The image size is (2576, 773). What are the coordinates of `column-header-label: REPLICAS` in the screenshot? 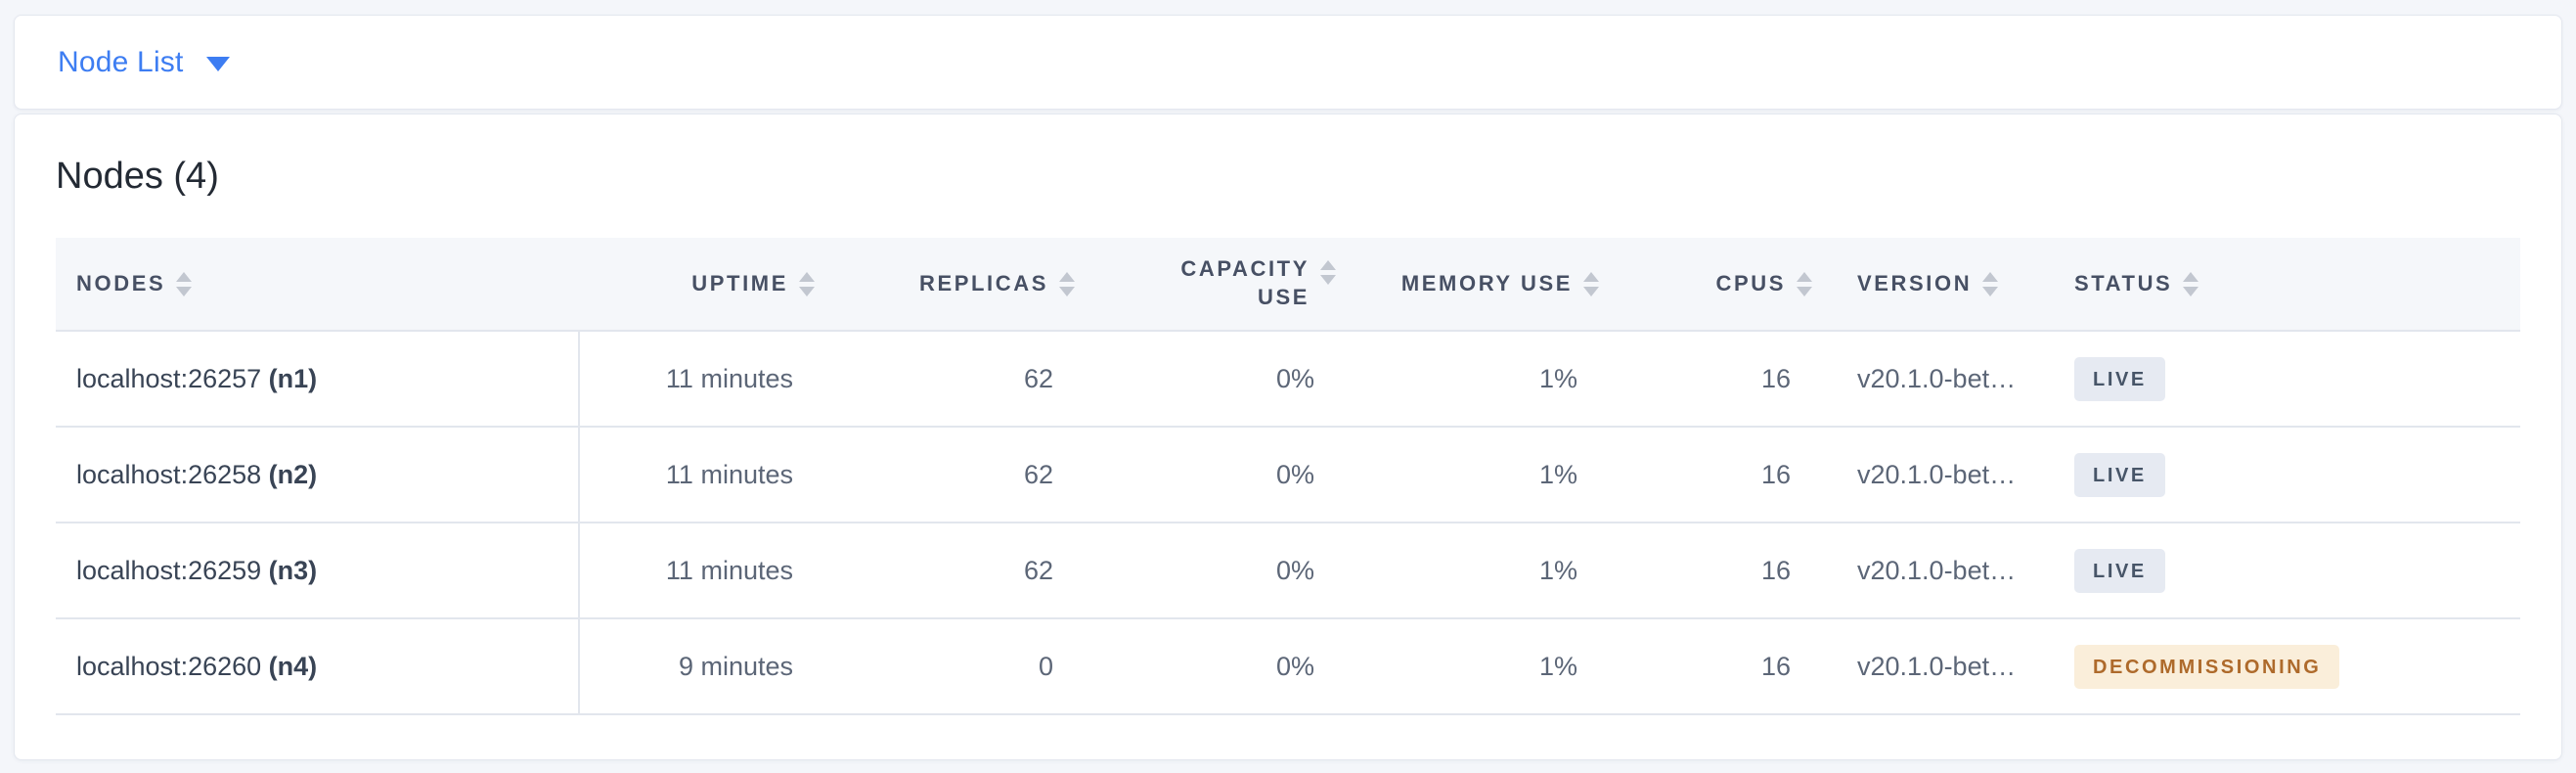 It's located at (983, 283).